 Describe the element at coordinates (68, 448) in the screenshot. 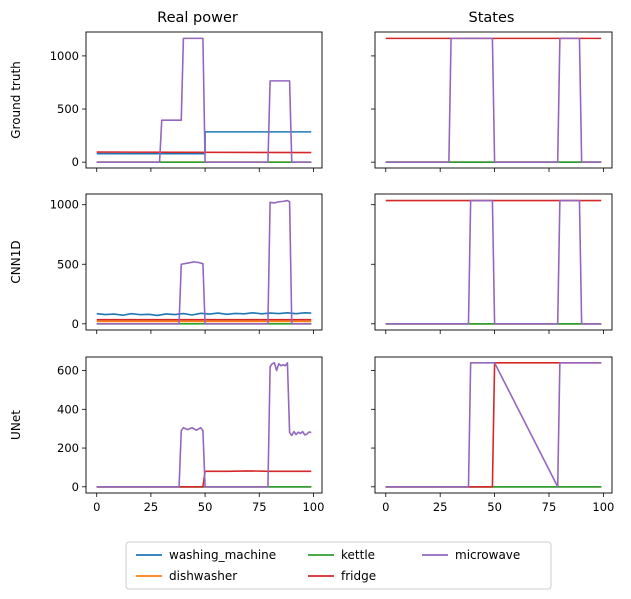

I see `y-tick-label: 200` at that location.